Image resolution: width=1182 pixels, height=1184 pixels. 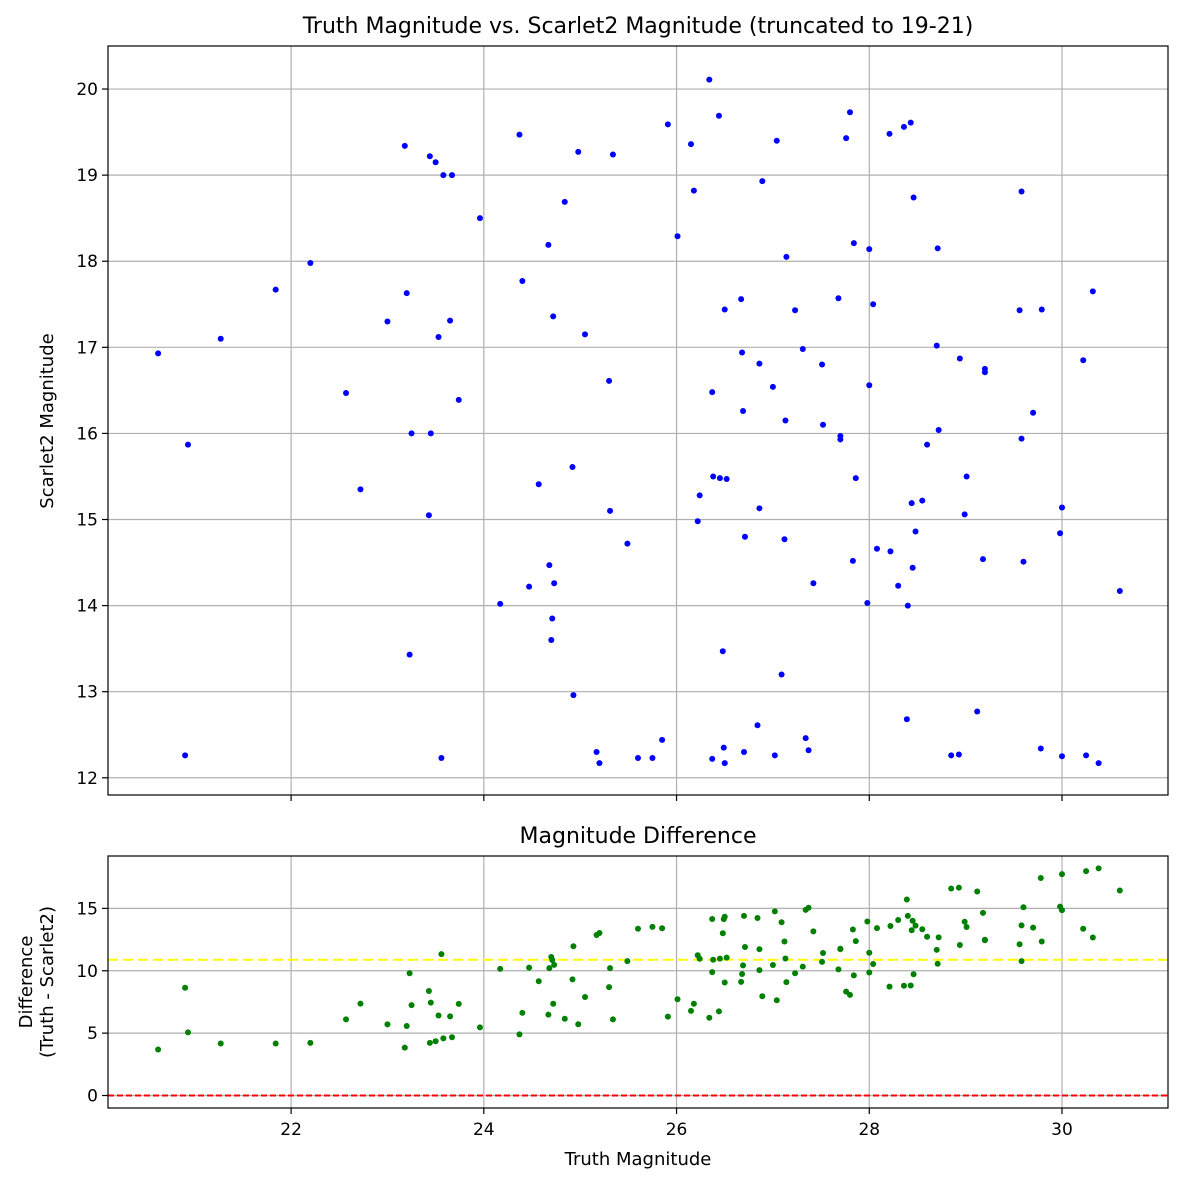 What do you see at coordinates (87, 176) in the screenshot?
I see `y-tick-label-top: 19` at bounding box center [87, 176].